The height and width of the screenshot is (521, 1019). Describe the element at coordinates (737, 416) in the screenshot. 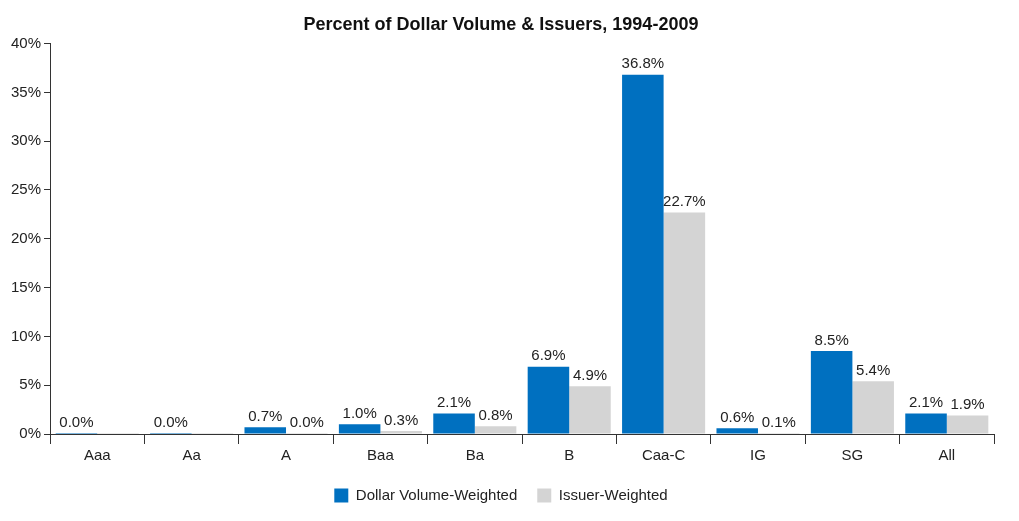

I see `data-label: 0.6%` at that location.